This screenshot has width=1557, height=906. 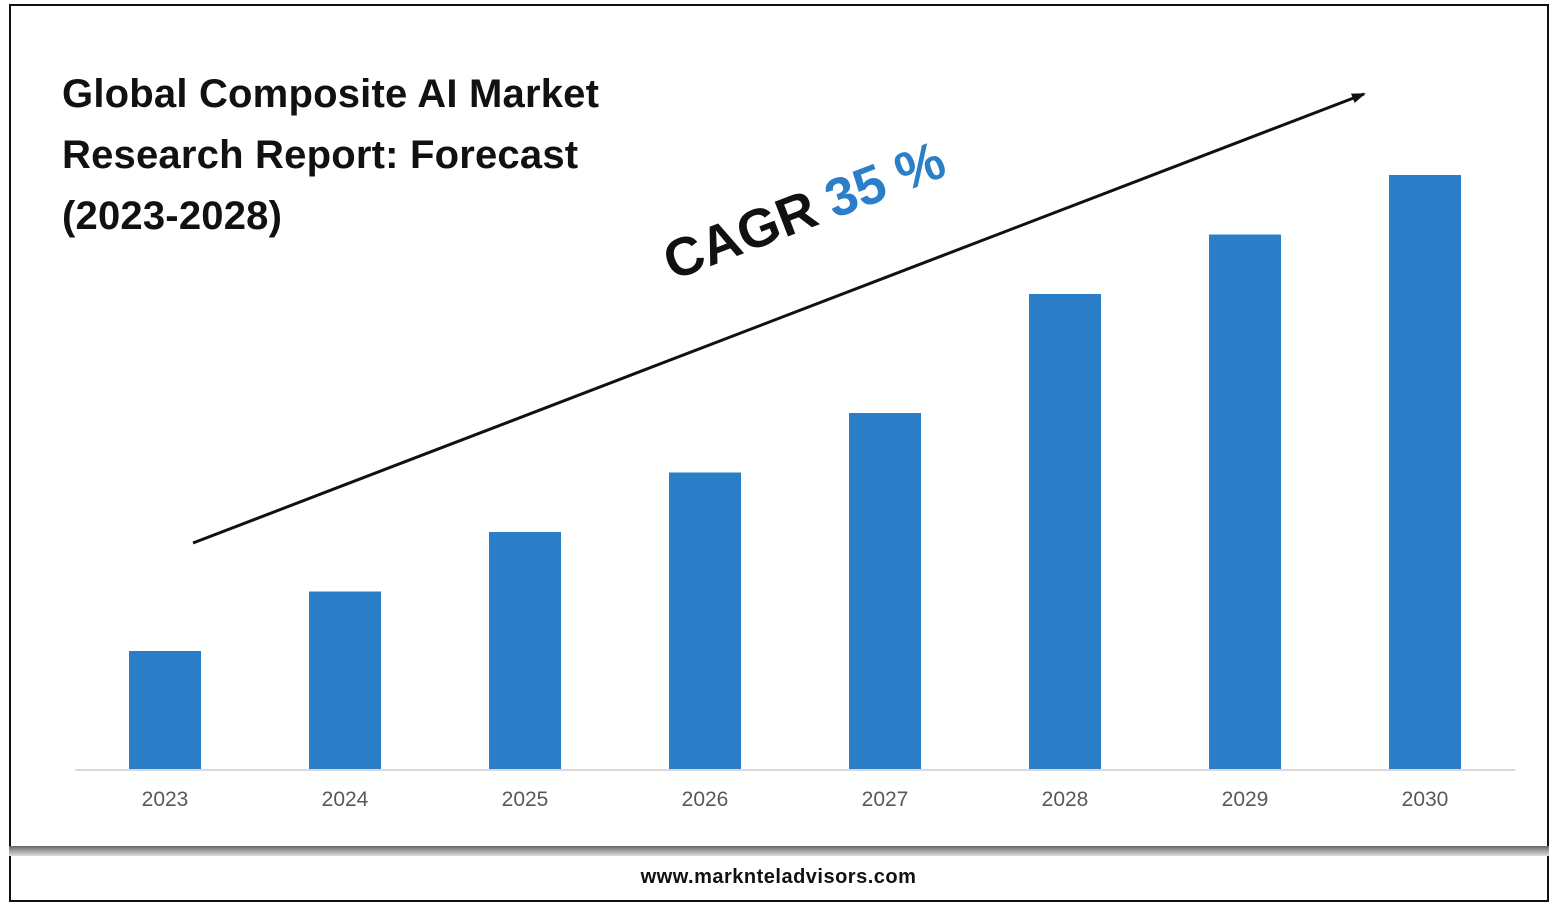 I want to click on bar-2030, so click(x=1425, y=472).